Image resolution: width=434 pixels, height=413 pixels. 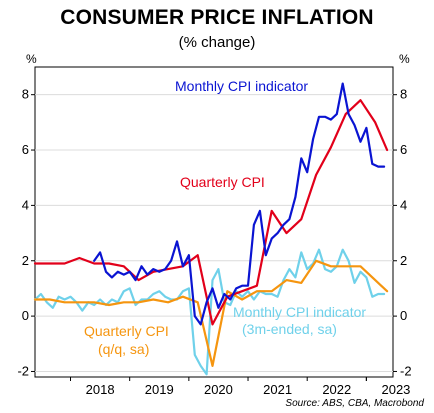 What do you see at coordinates (404, 59) in the screenshot?
I see `y-unit-right: %` at bounding box center [404, 59].